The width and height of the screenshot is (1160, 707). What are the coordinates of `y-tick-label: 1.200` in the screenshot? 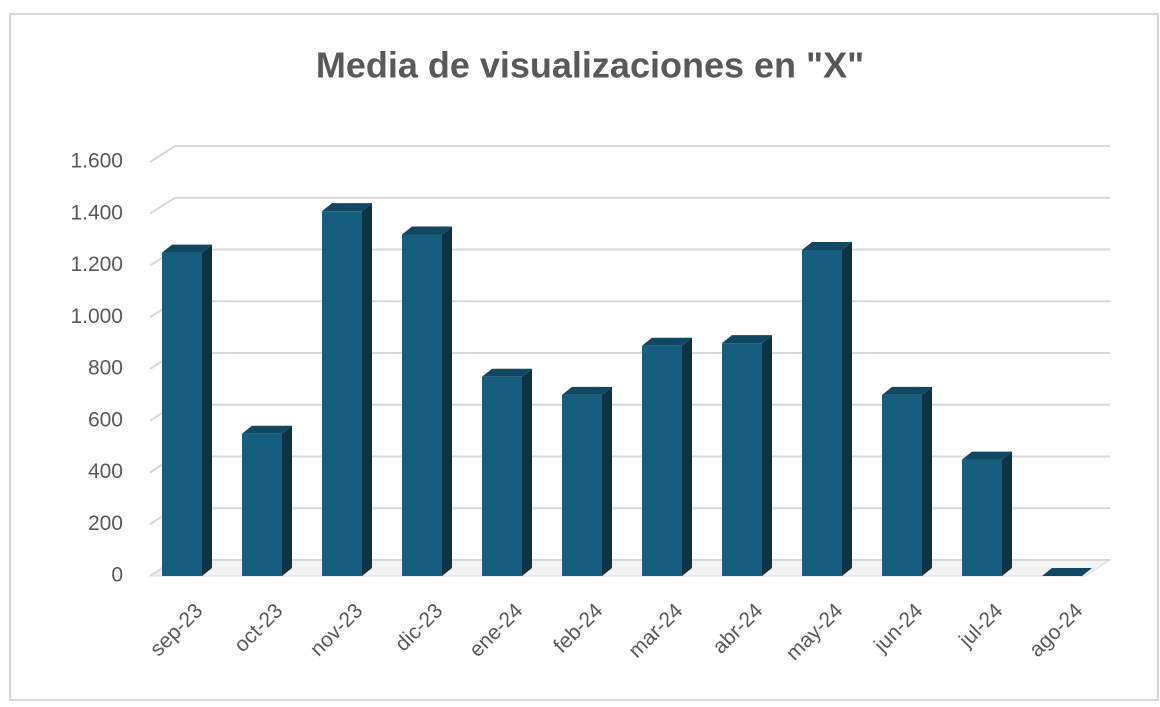 It's located at (96, 264).